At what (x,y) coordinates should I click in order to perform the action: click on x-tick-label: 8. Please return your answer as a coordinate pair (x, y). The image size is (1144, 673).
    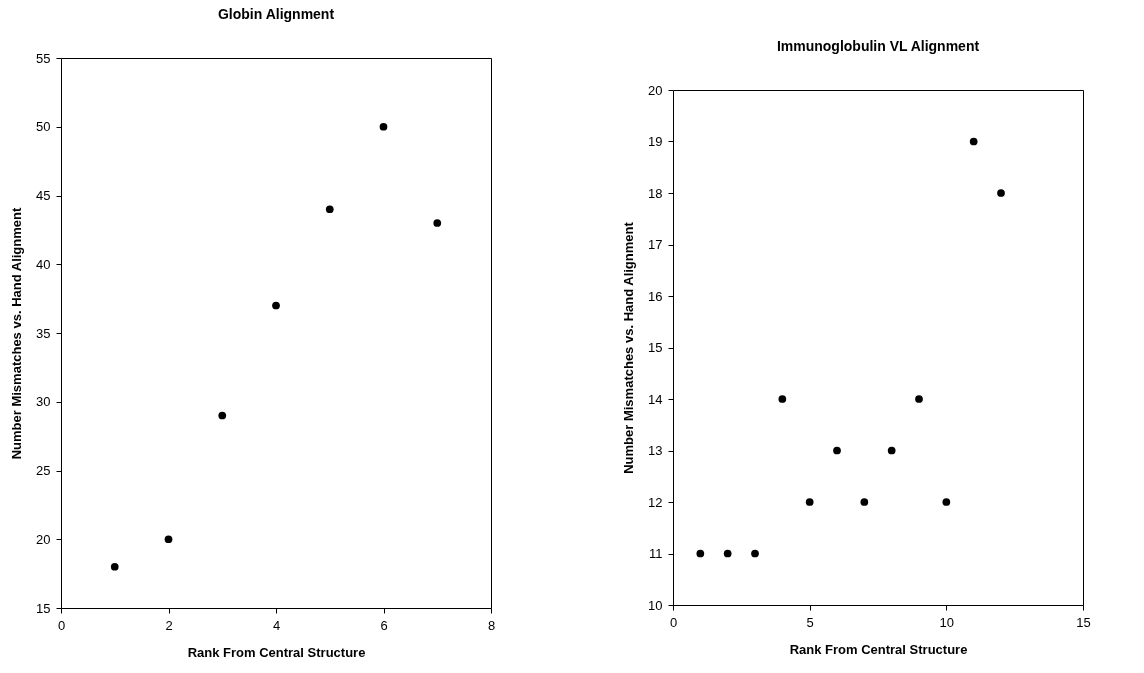
    Looking at the image, I should click on (491, 625).